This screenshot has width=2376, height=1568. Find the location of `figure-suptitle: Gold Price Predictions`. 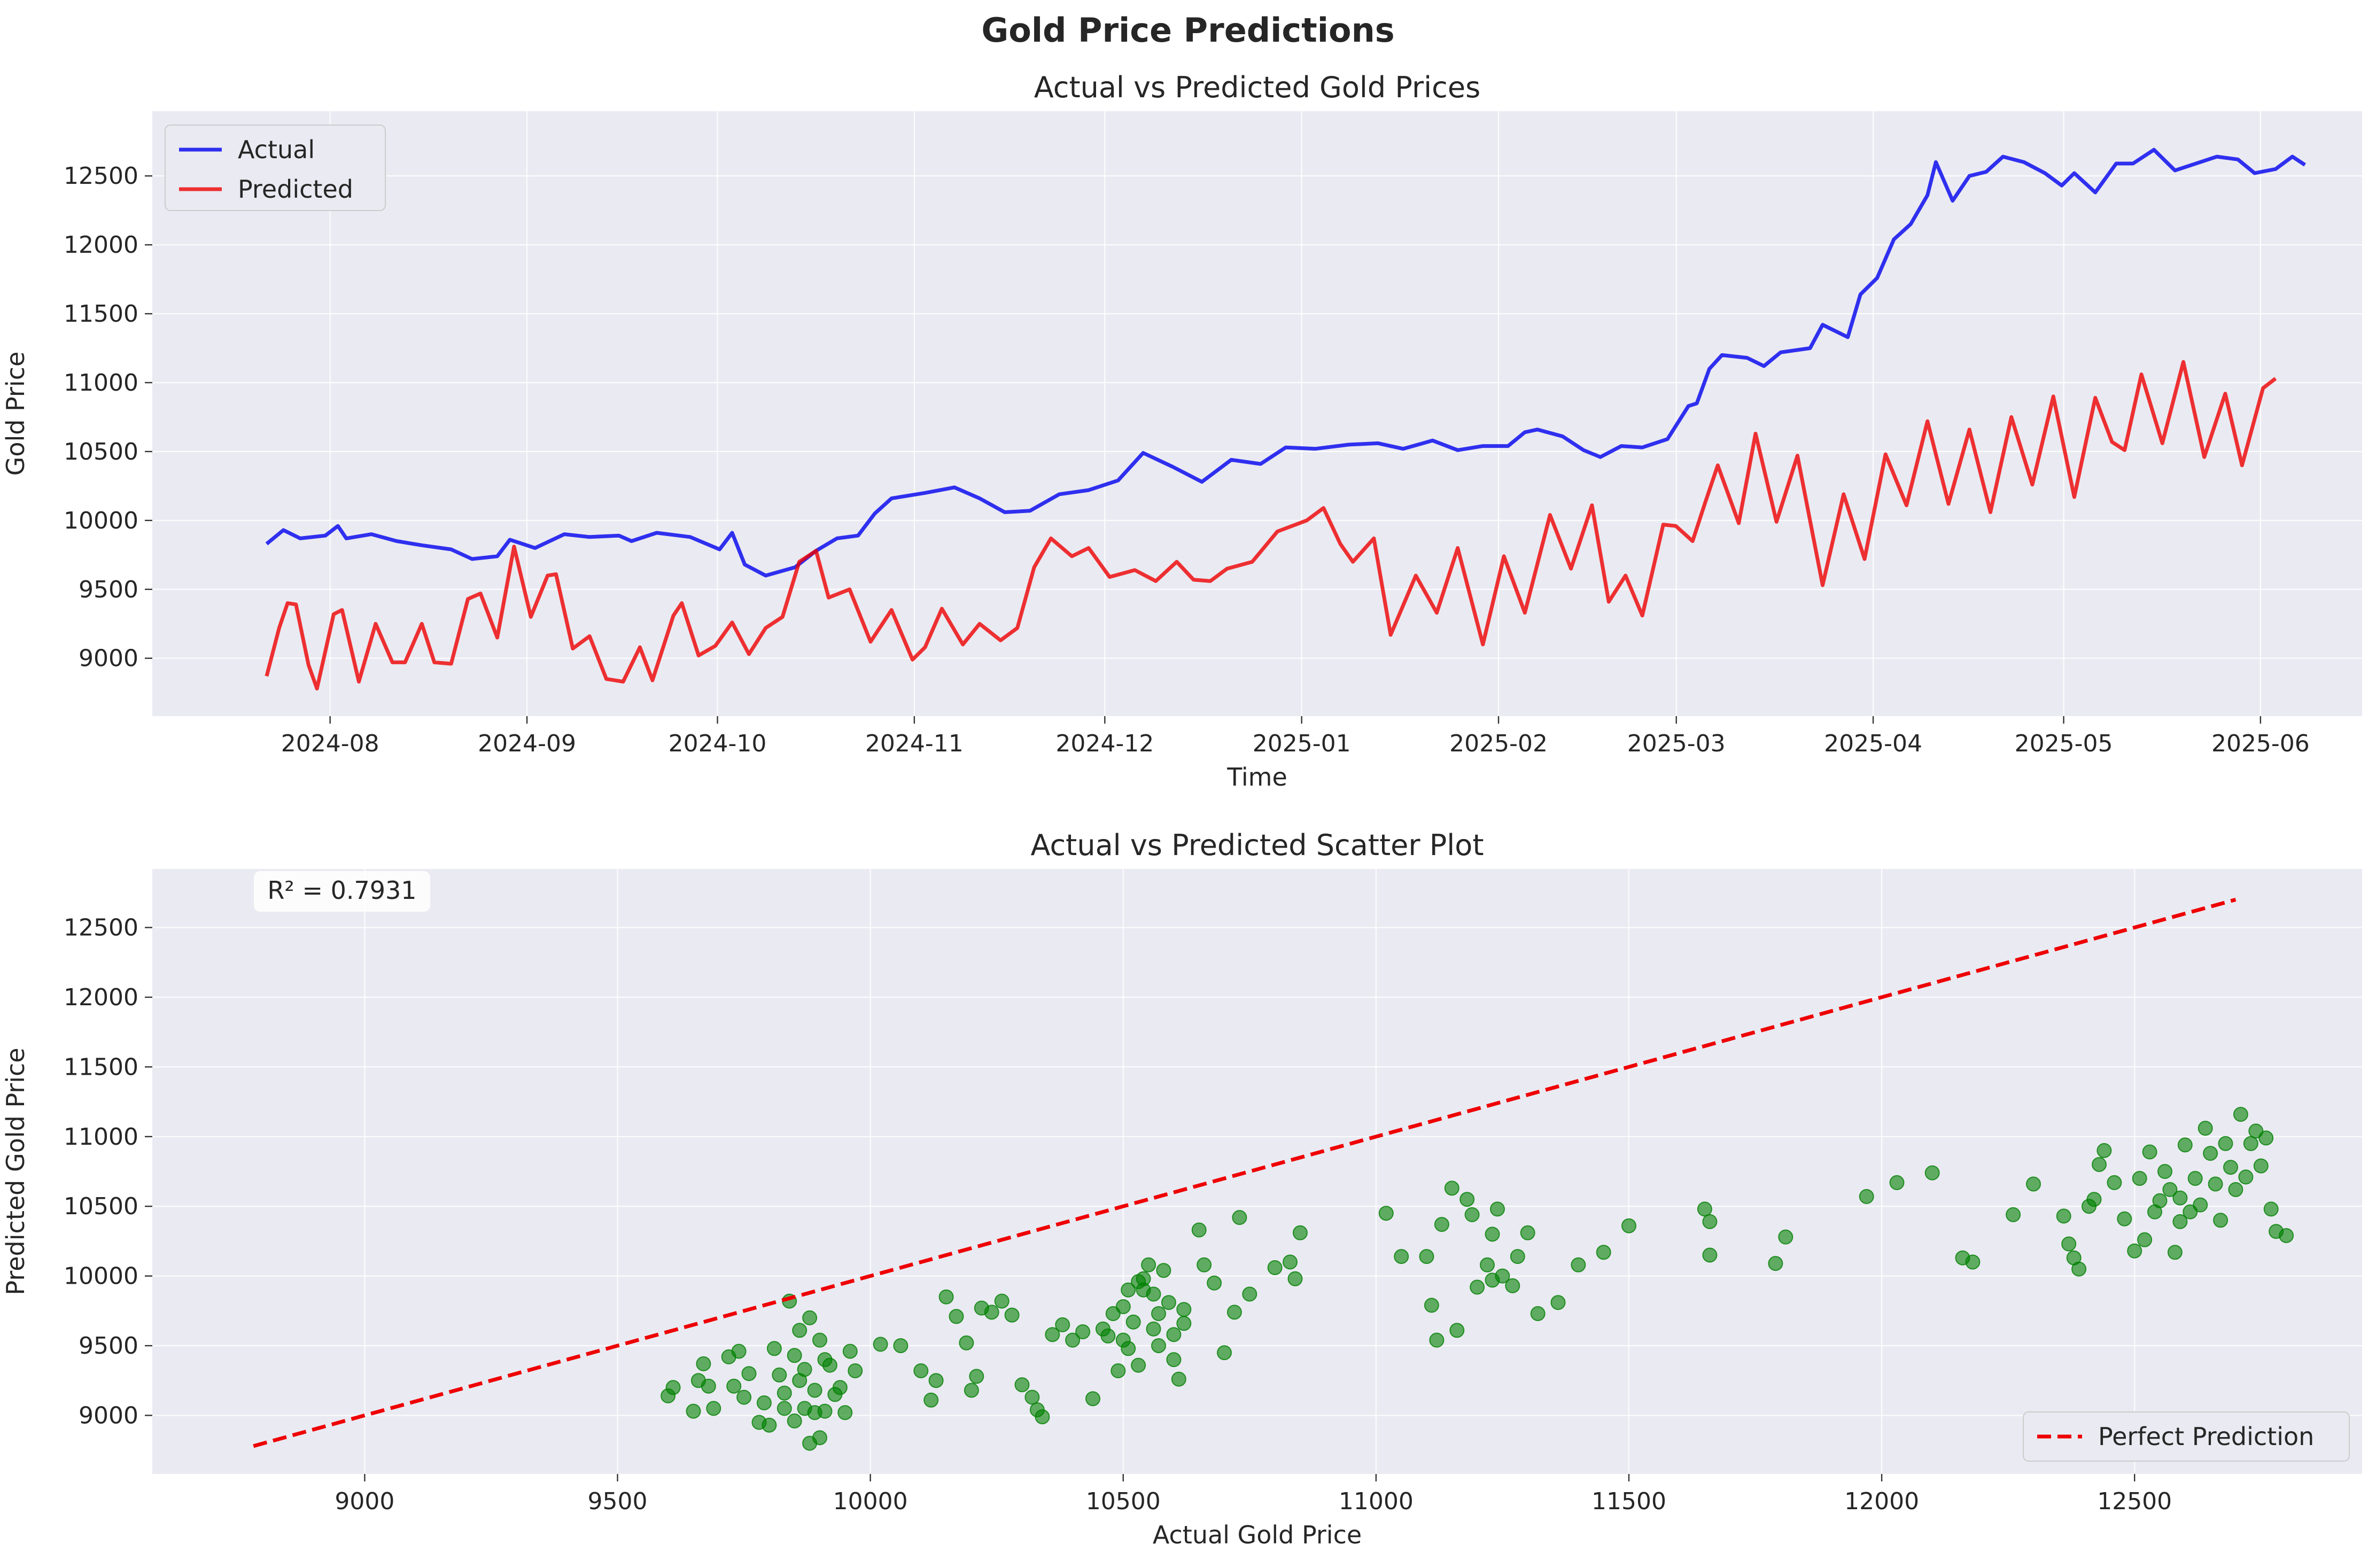

figure-suptitle: Gold Price Predictions is located at coordinates (1188, 30).